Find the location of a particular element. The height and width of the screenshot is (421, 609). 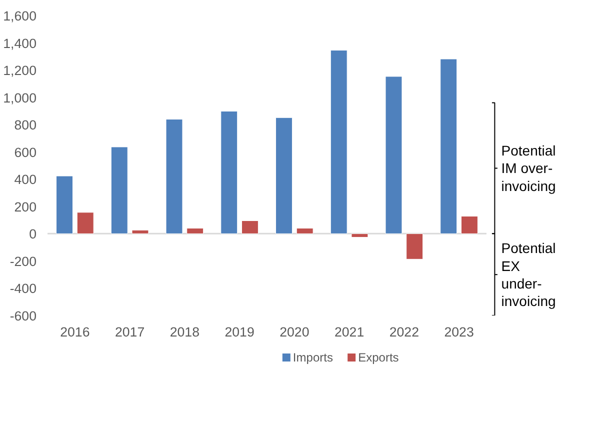

y-tick-label: 1,200 is located at coordinates (20, 70).